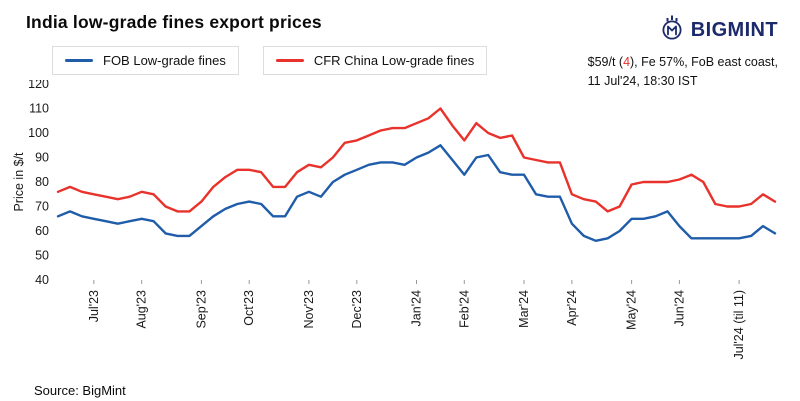 Image resolution: width=800 pixels, height=401 pixels. I want to click on svg-text: 60, so click(42, 231).